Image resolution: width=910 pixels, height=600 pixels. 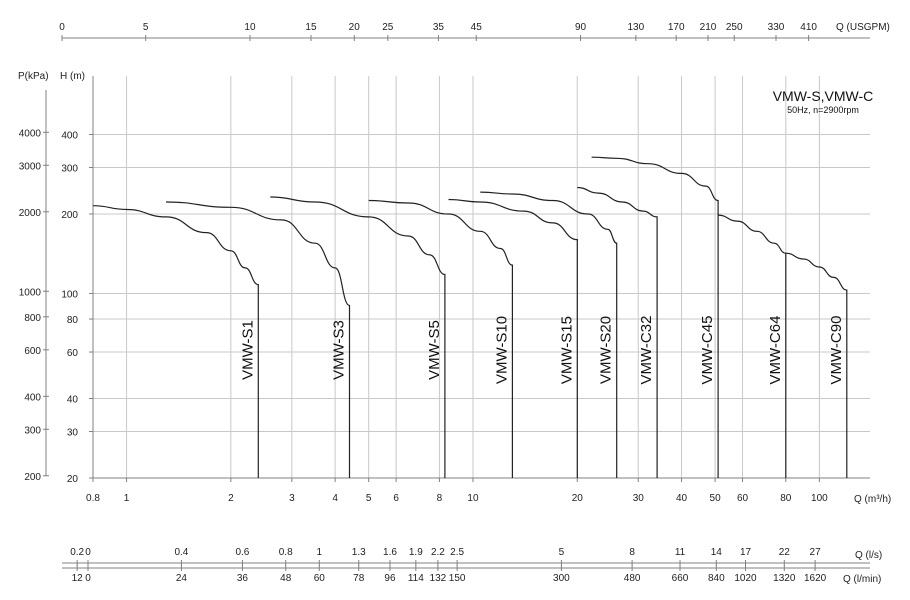 What do you see at coordinates (311, 27) in the screenshot?
I see `top-axis-tick-label: 15` at bounding box center [311, 27].